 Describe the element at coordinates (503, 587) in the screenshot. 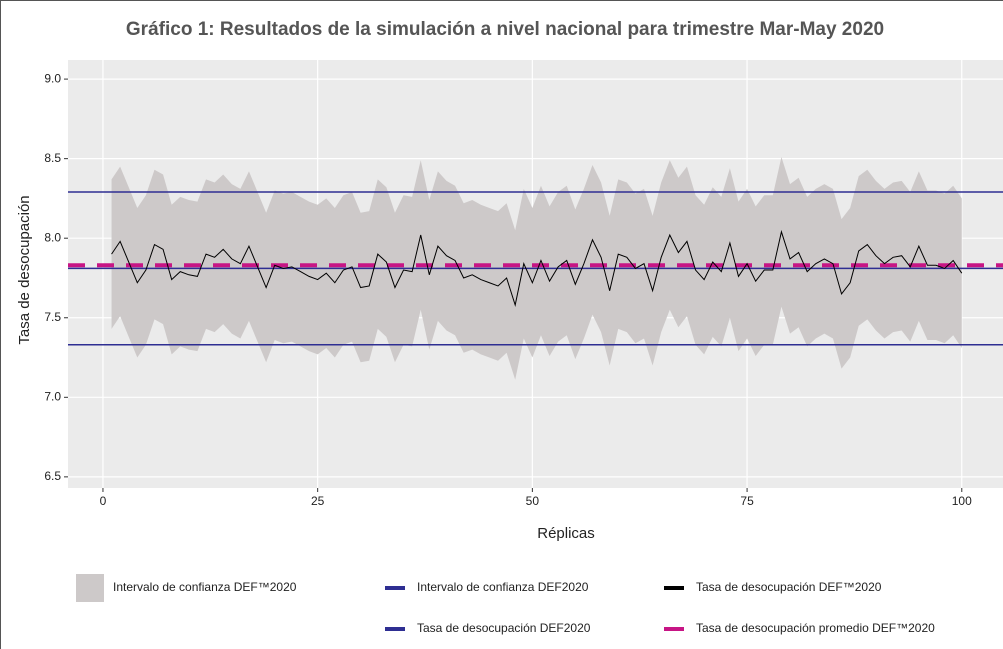

I see `legend-label: Intervalo de confianza DEF2020` at that location.